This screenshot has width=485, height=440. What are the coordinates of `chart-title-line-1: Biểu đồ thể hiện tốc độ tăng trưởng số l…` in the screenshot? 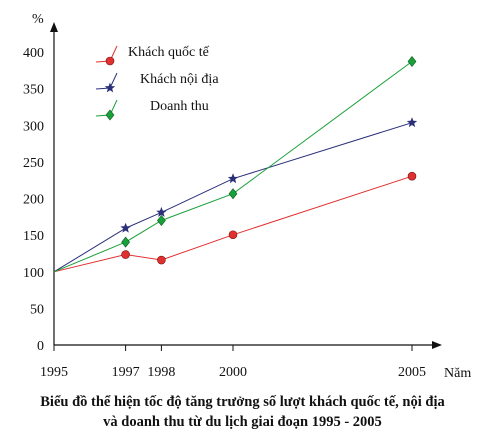 It's located at (242, 402).